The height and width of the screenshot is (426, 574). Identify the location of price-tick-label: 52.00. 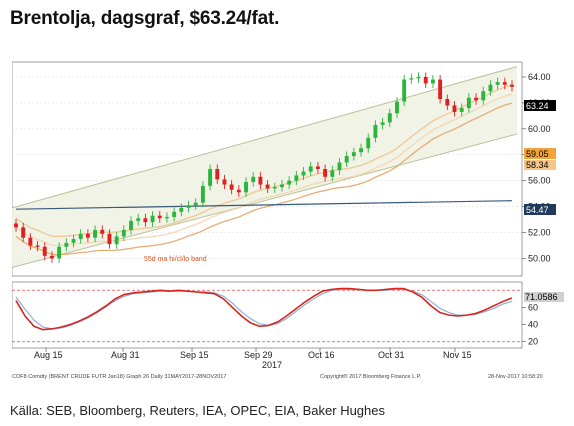
(539, 233).